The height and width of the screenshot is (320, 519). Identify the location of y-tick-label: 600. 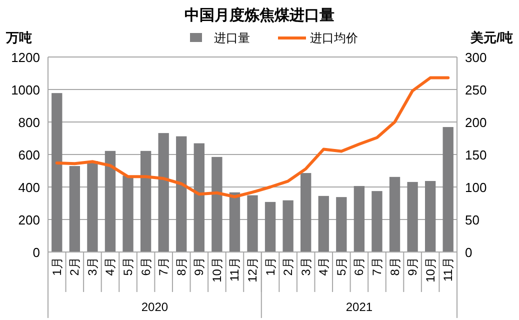
(29, 155).